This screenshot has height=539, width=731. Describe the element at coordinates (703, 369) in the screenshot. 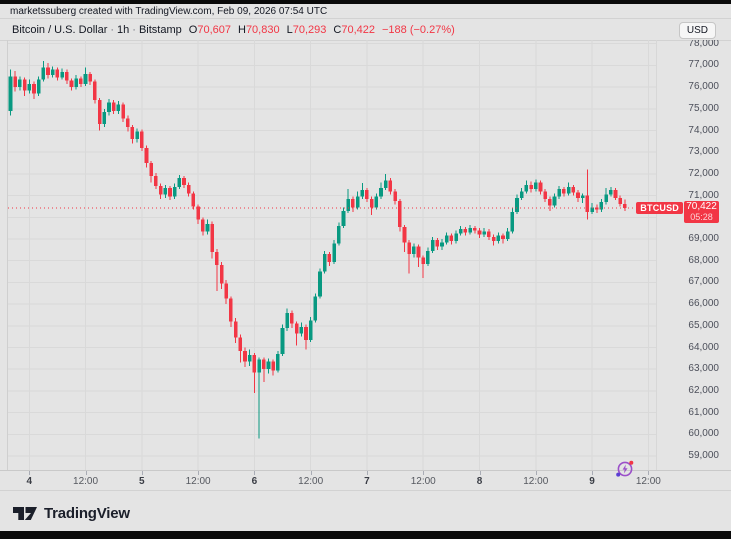

I see `price-tick-label: 63,000` at that location.